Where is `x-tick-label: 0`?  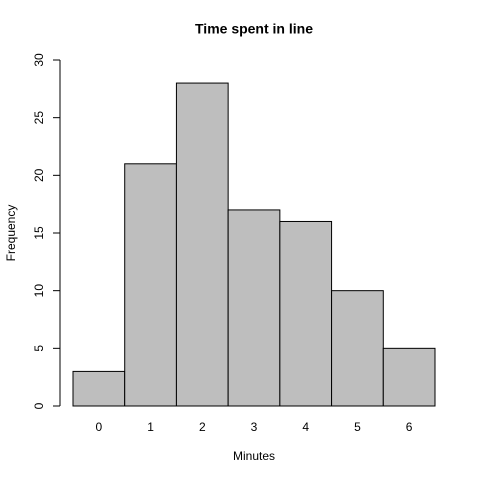 x-tick-label: 0 is located at coordinates (99, 427).